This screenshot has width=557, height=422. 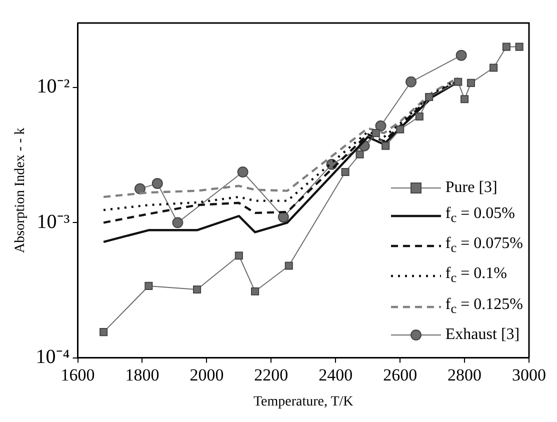 What do you see at coordinates (480, 216) in the screenshot?
I see `legend-label: f$_{c}$ = 0.05%` at bounding box center [480, 216].